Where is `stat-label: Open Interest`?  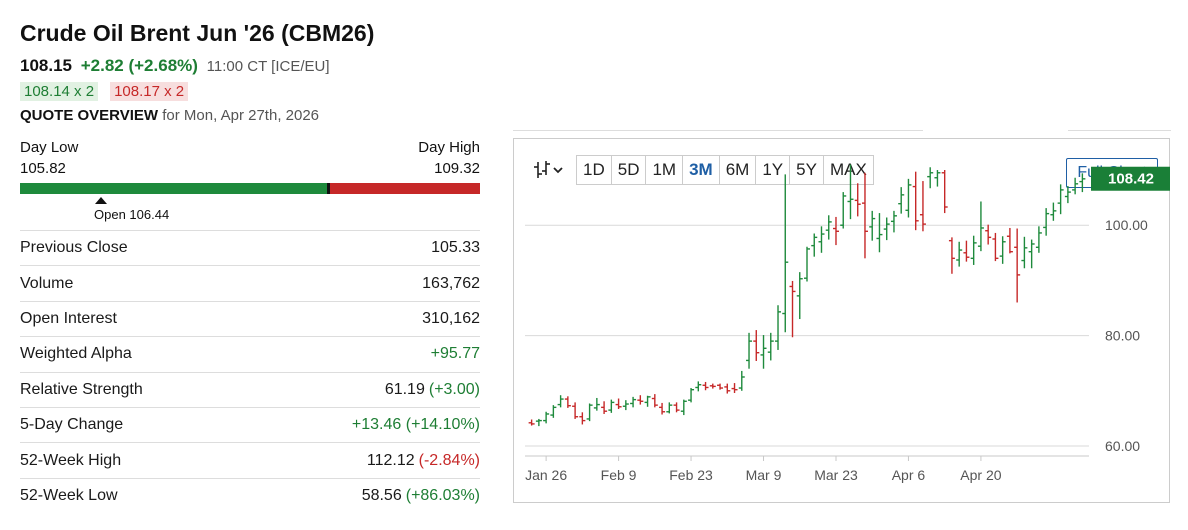
stat-label: Open Interest is located at coordinates (68, 318).